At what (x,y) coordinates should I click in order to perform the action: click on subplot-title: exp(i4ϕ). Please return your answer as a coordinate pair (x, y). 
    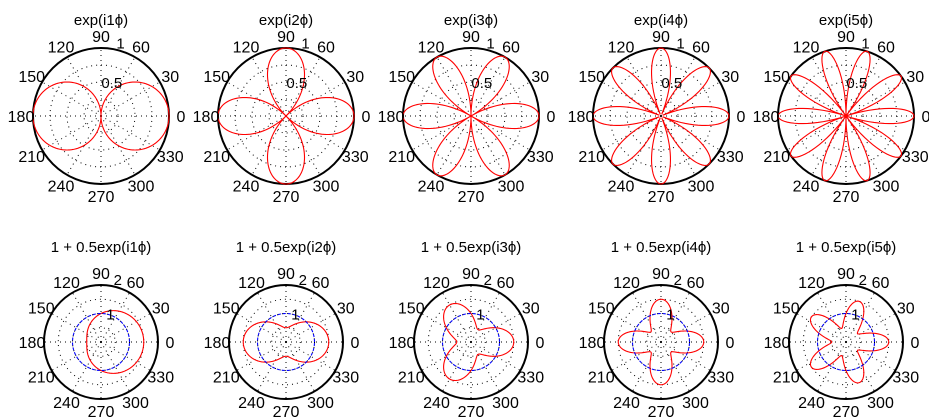
    Looking at the image, I should click on (661, 20).